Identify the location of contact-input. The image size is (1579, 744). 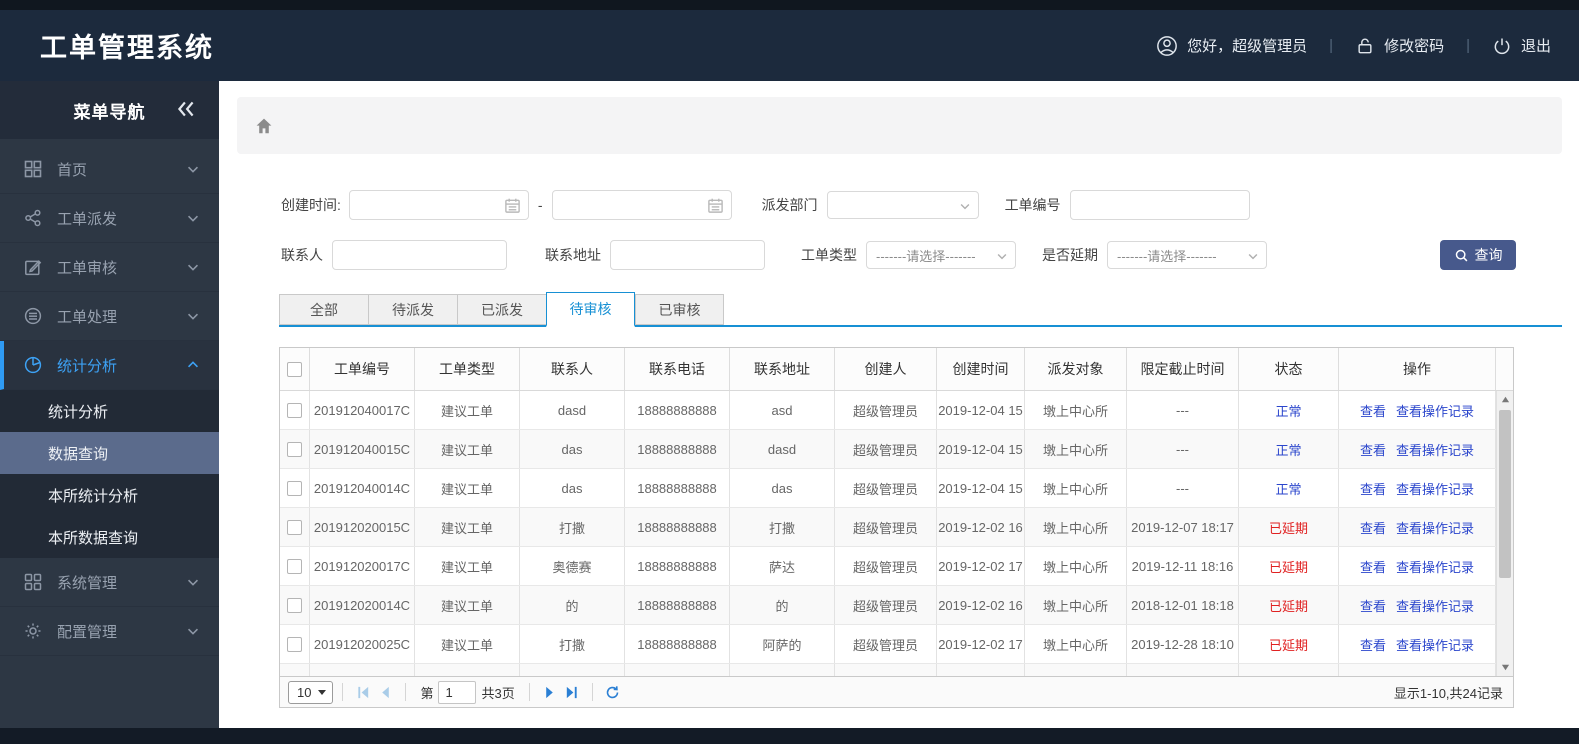
(419, 255).